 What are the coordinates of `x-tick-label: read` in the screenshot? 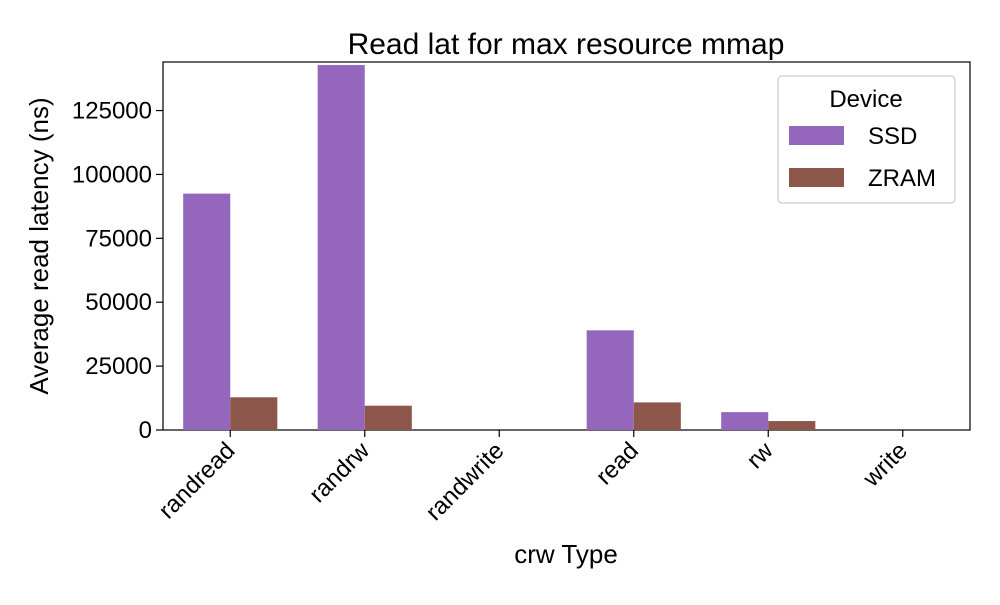 It's located at (617, 463).